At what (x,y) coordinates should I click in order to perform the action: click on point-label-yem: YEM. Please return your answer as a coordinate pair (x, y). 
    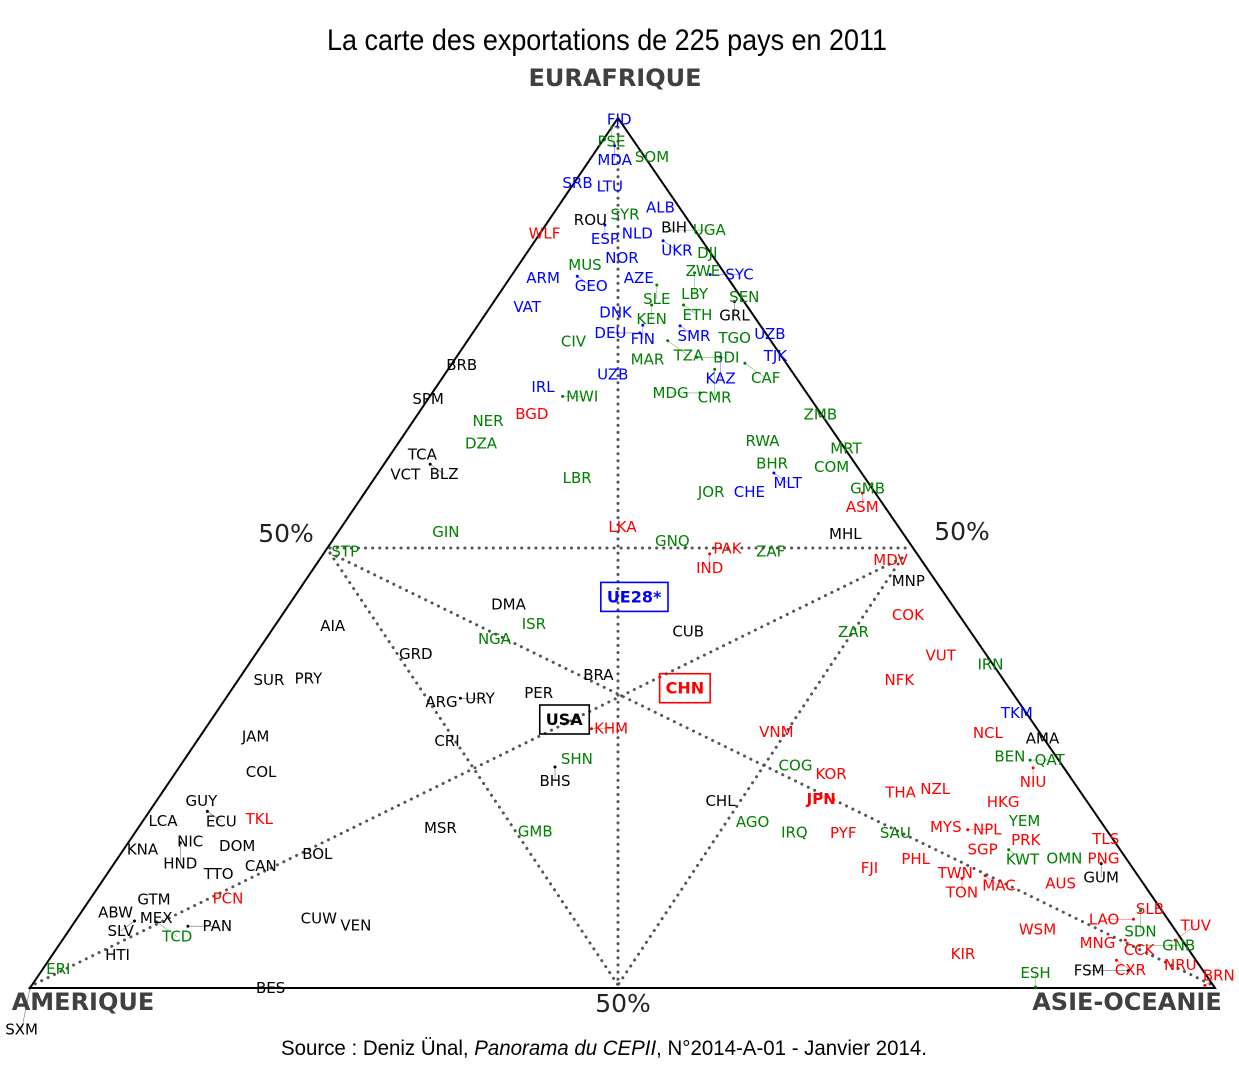
    Looking at the image, I should click on (1024, 821).